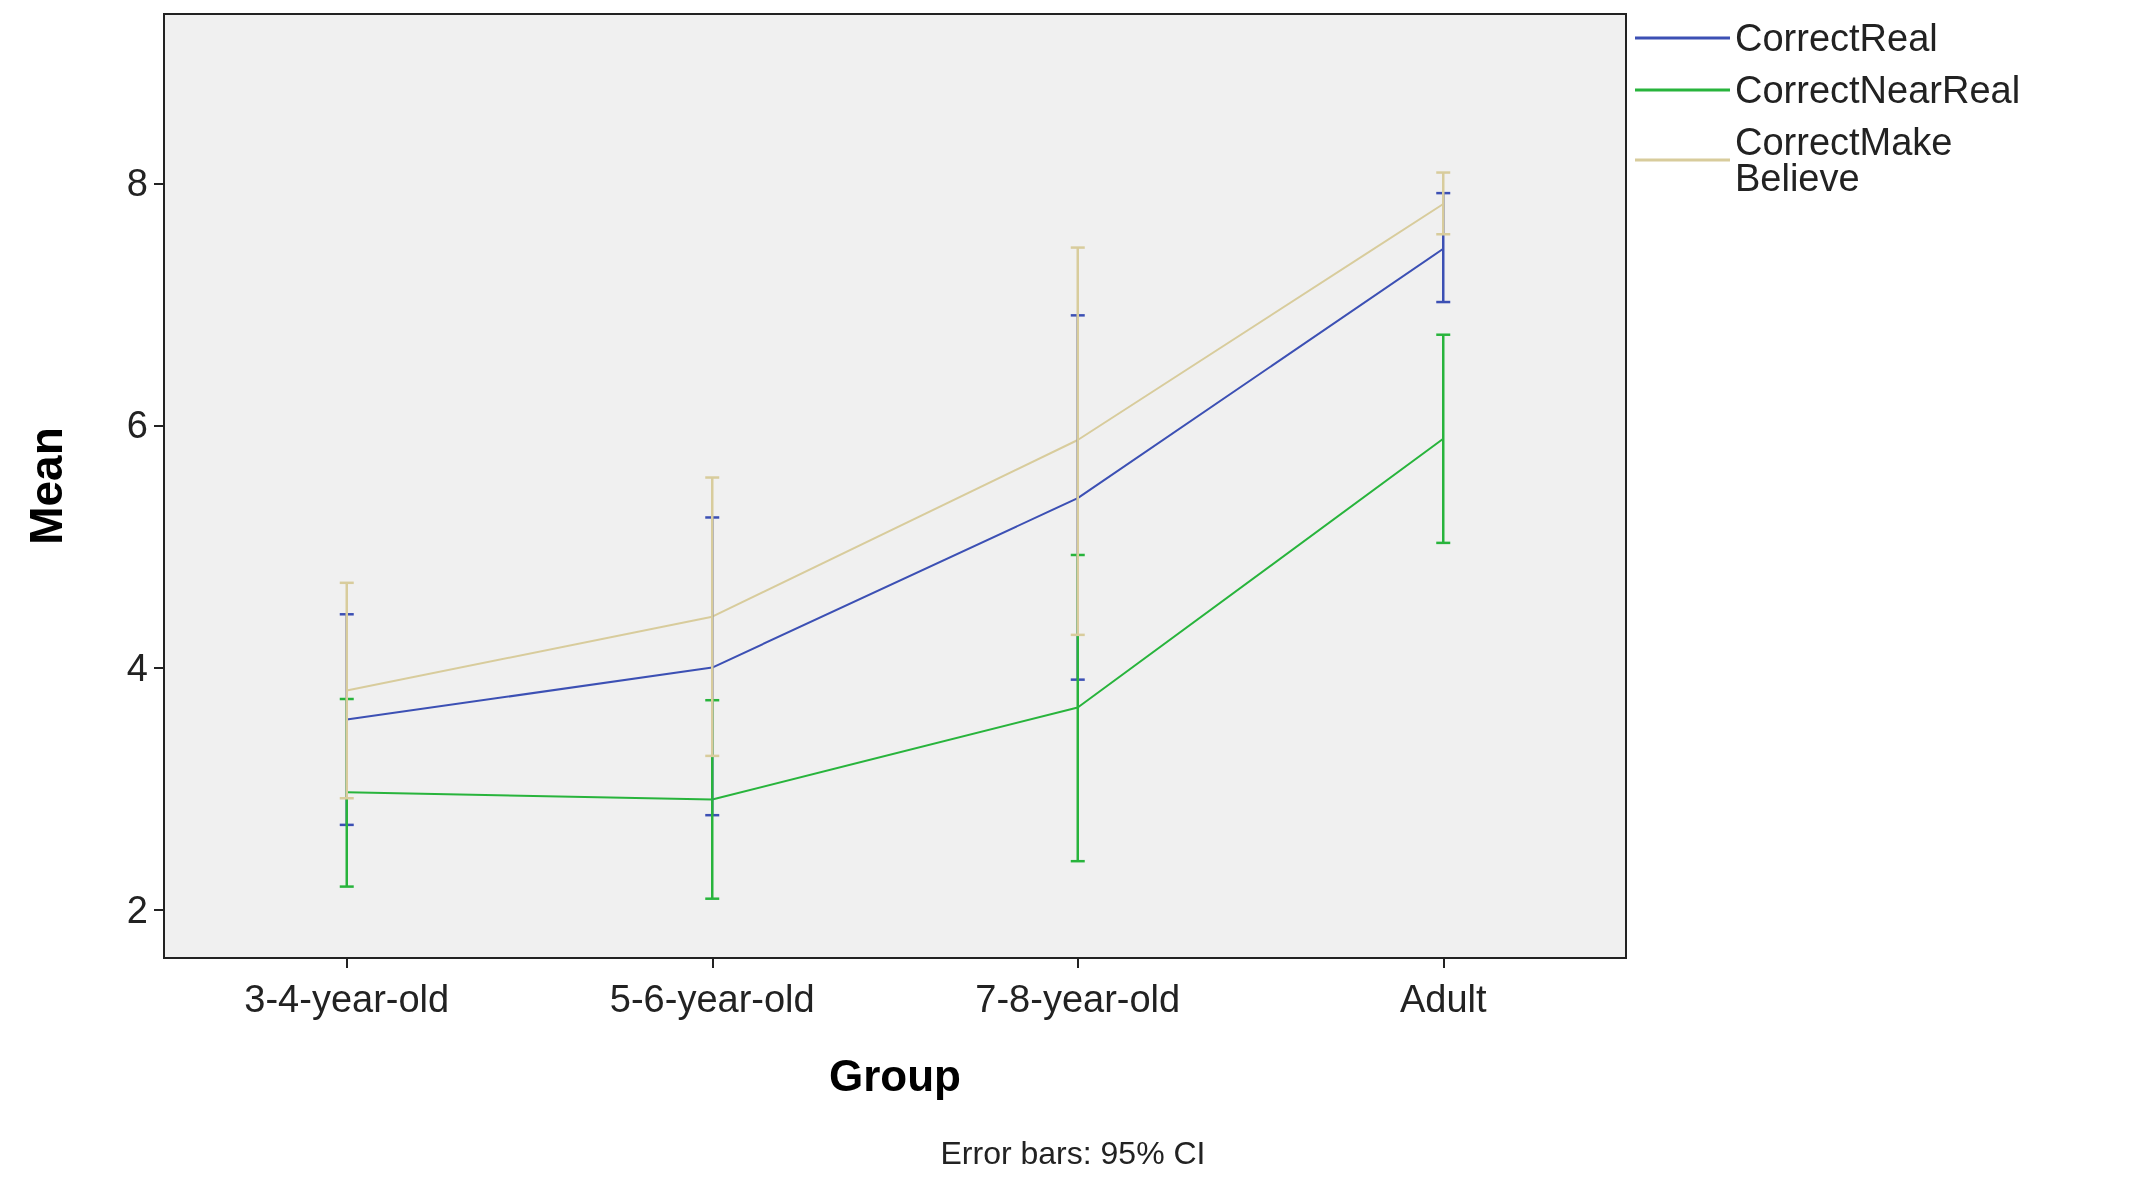 The width and height of the screenshot is (2146, 1177). What do you see at coordinates (137, 667) in the screenshot?
I see `y-tick-label: 4` at bounding box center [137, 667].